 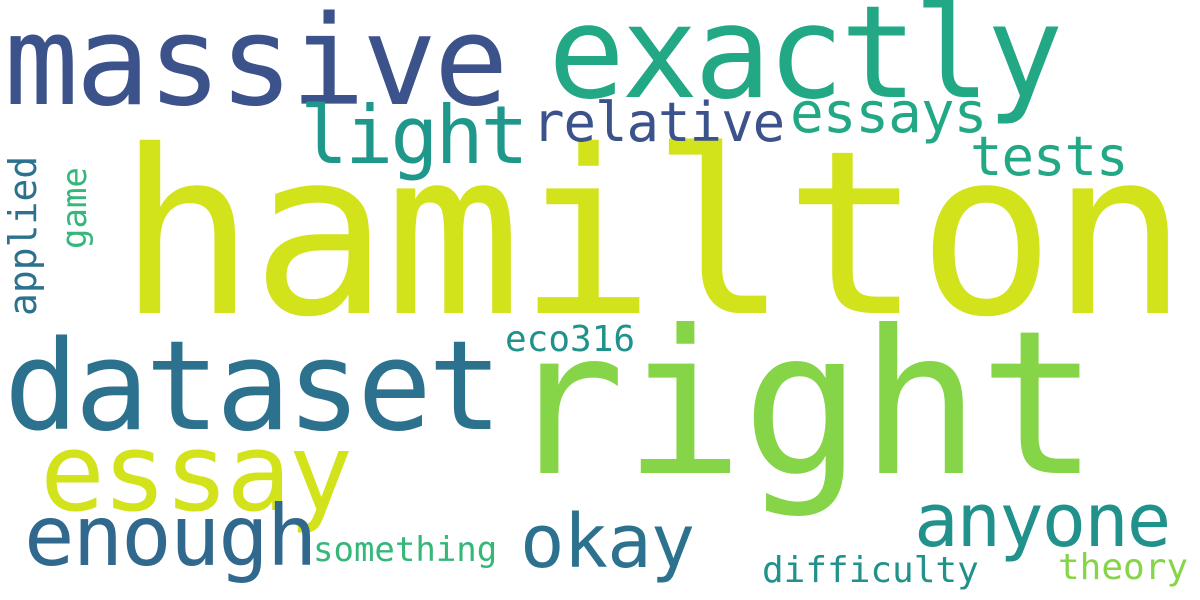 I want to click on word-okay: okay, so click(x=607, y=542).